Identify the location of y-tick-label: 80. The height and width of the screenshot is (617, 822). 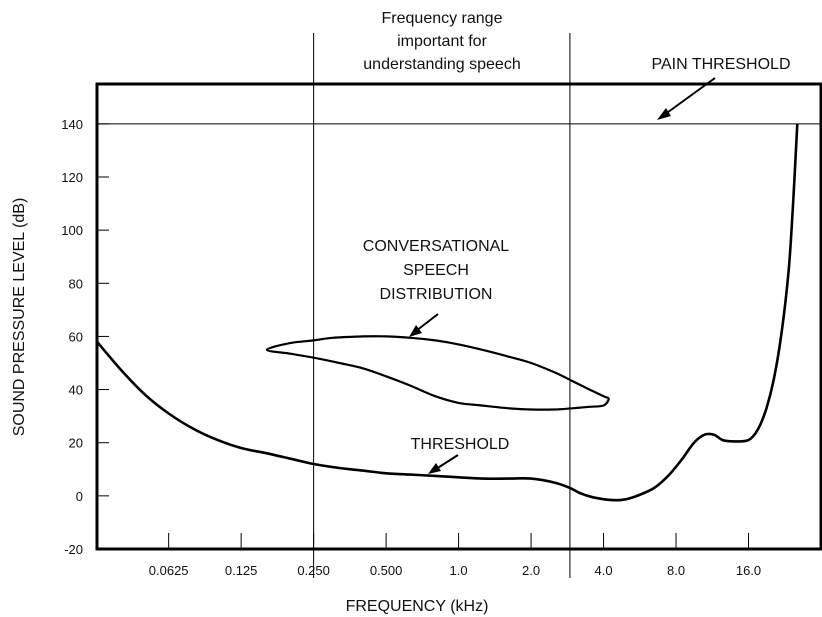
(76, 283).